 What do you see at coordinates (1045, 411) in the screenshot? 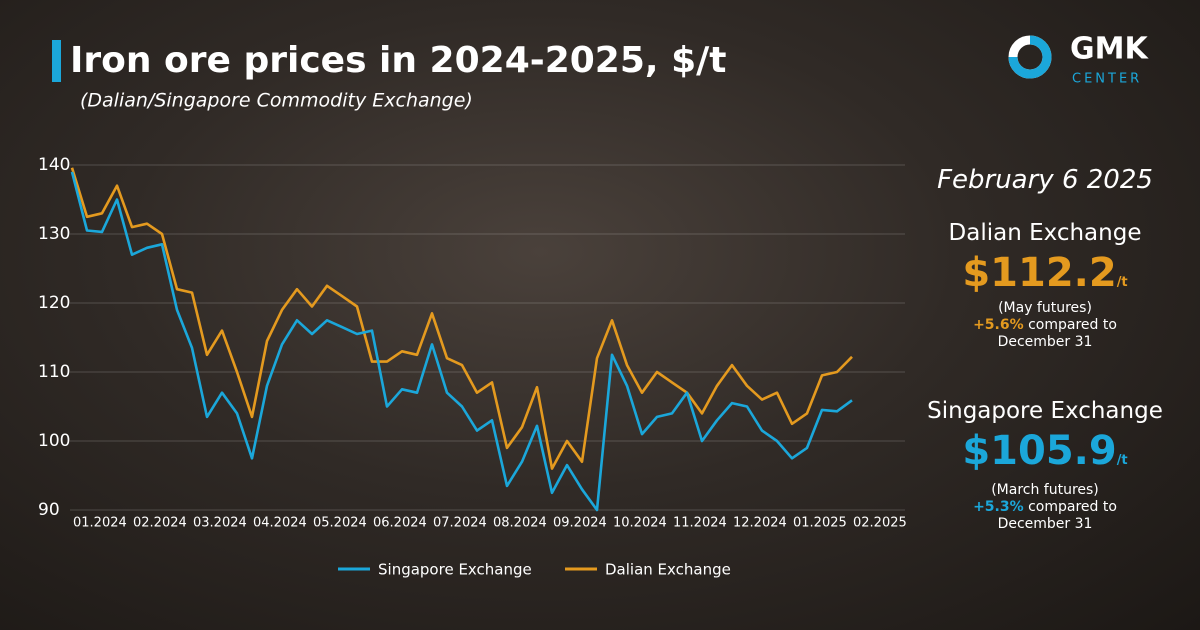
I see `singapore-label: Singapore Exchange` at bounding box center [1045, 411].